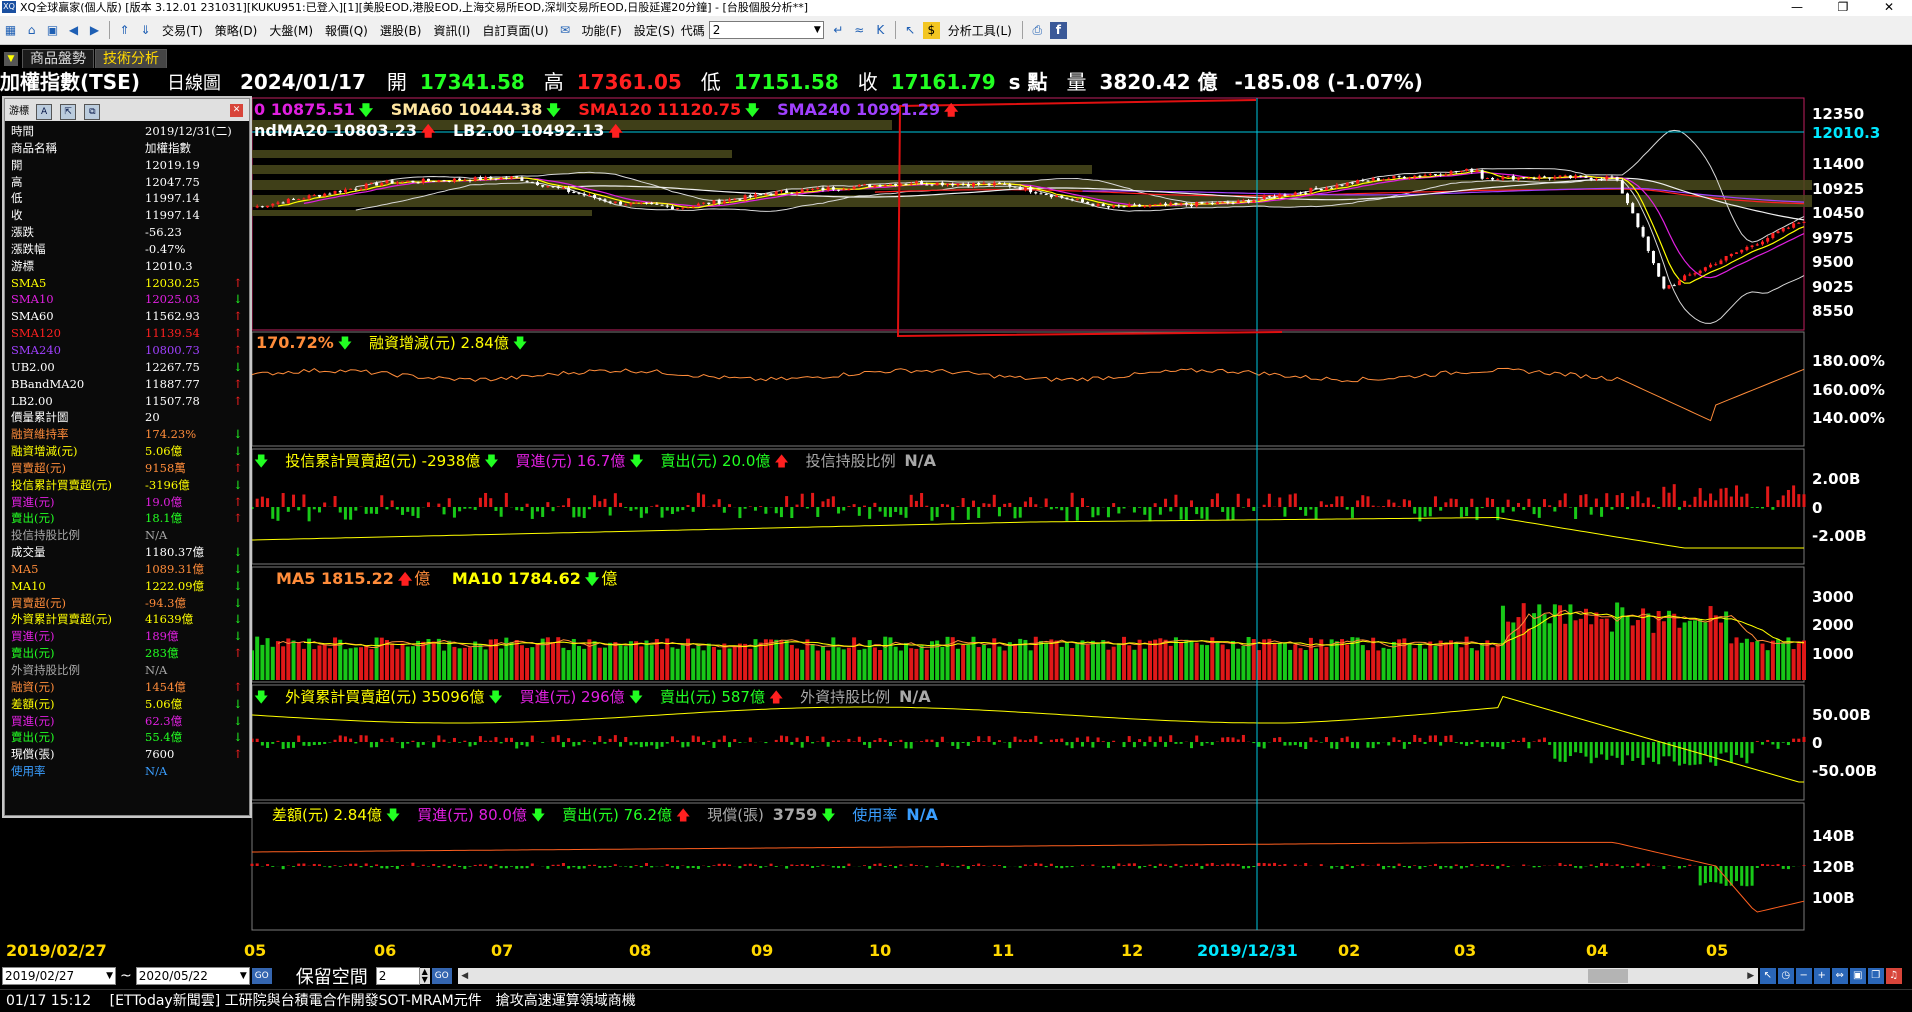  I want to click on menu-screener: 選股(B), so click(401, 30).